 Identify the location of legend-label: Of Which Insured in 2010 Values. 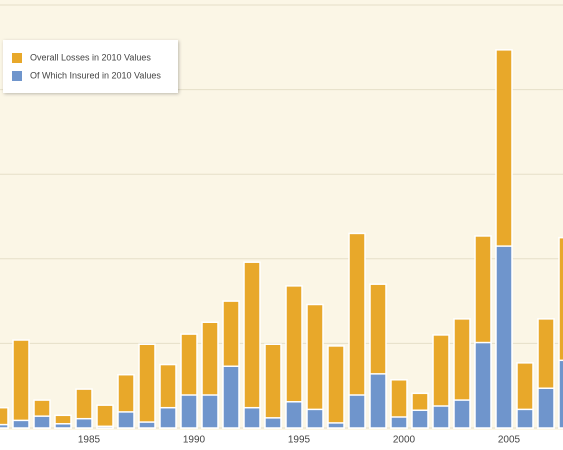
(95, 75).